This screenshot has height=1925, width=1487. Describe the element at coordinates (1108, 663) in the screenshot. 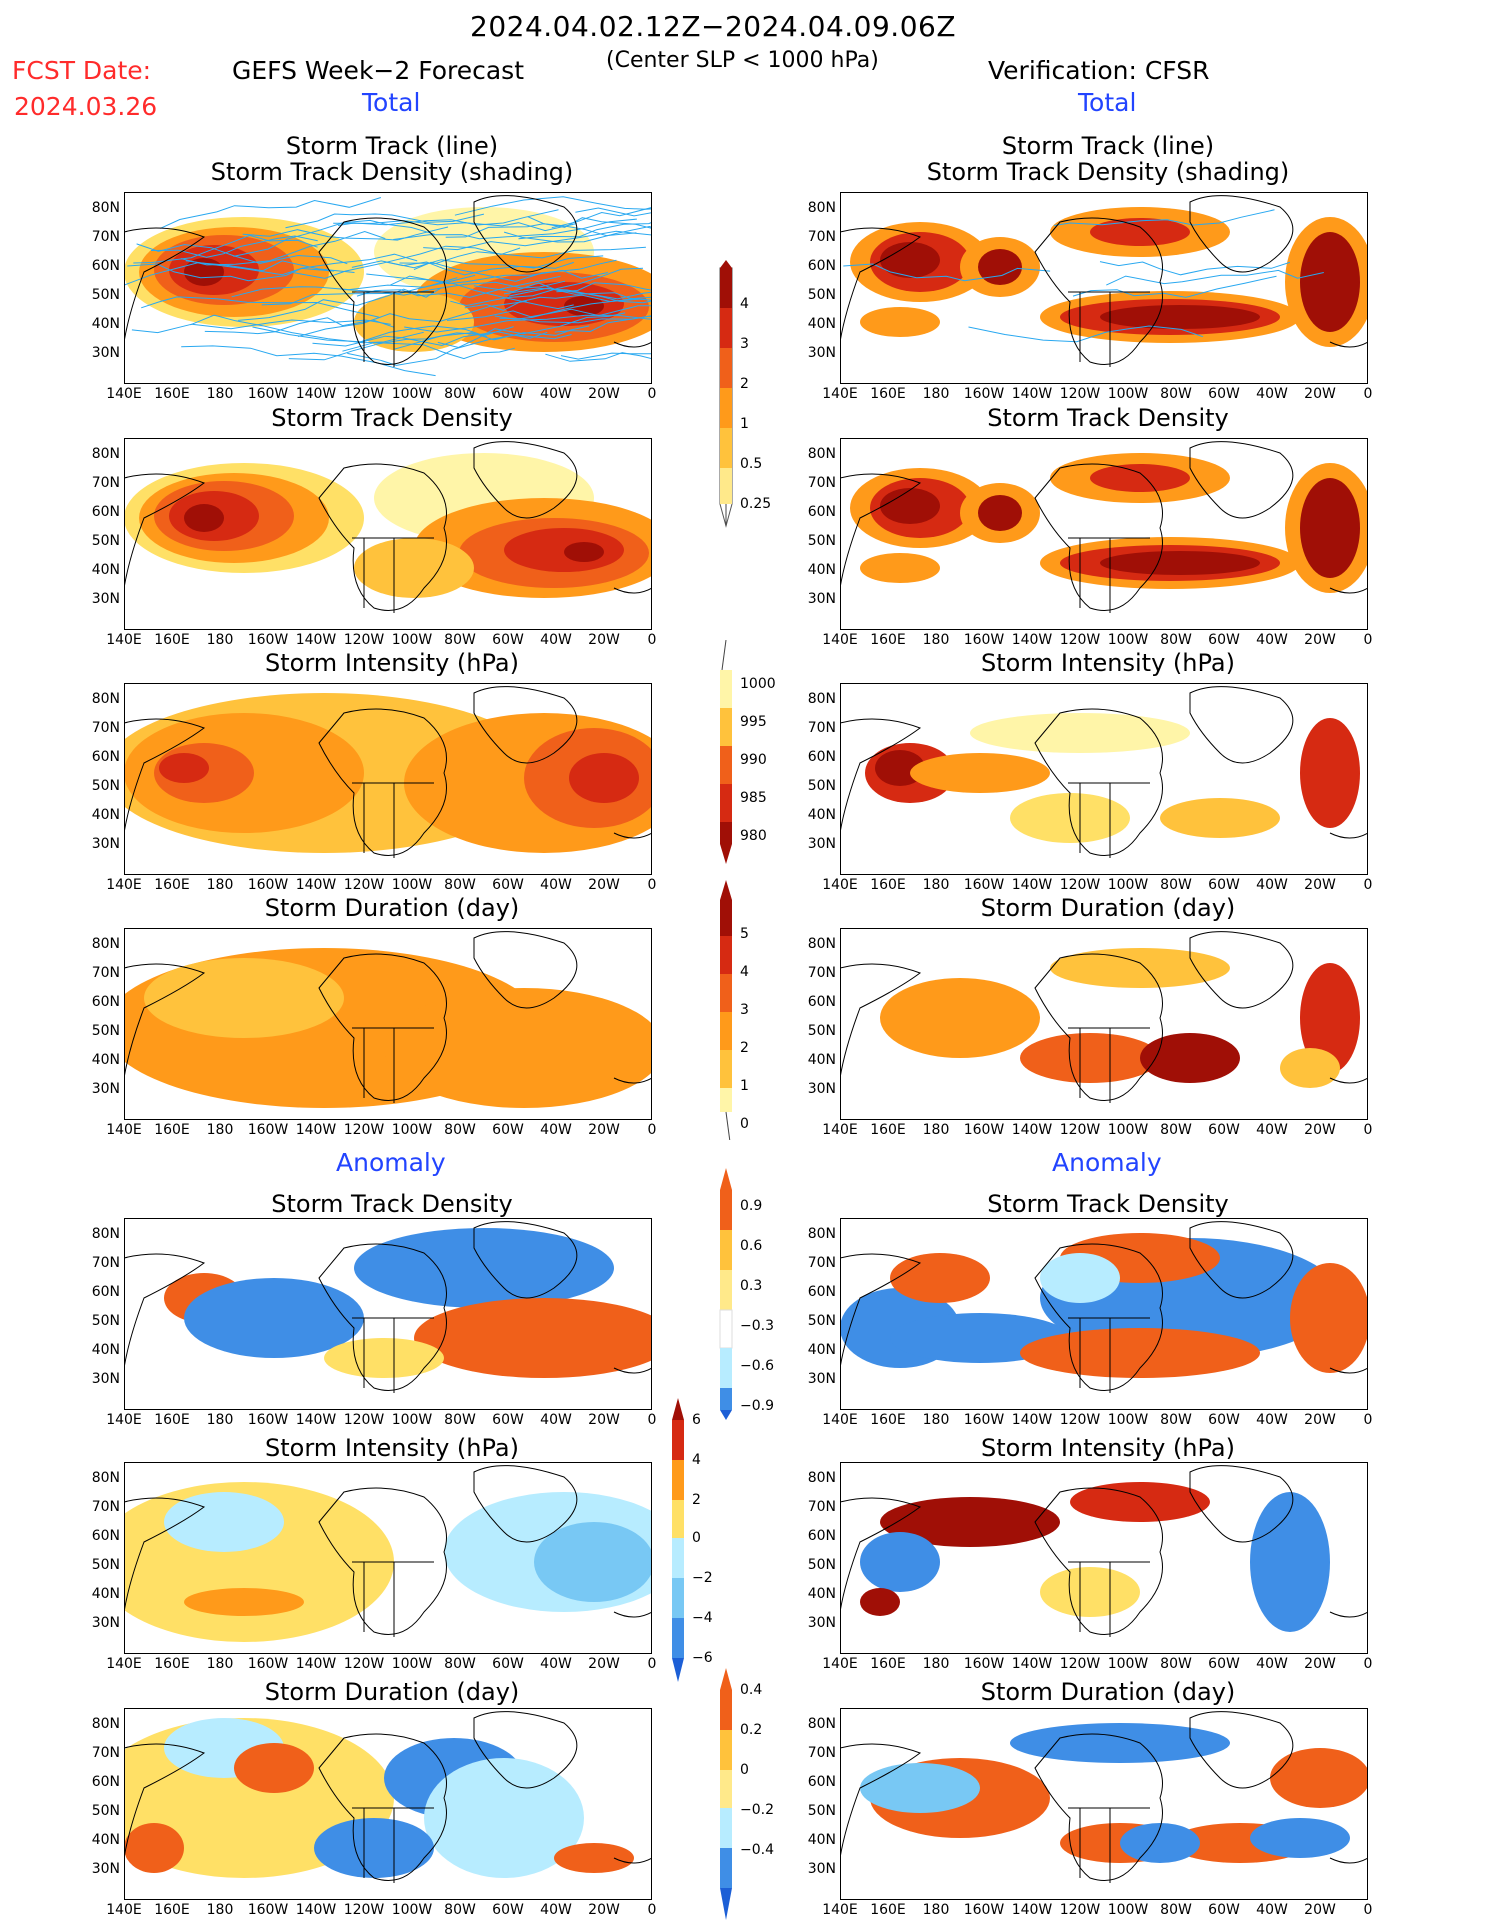

I see `title-intensity-total-right: Storm Intensity (hPa)` at that location.